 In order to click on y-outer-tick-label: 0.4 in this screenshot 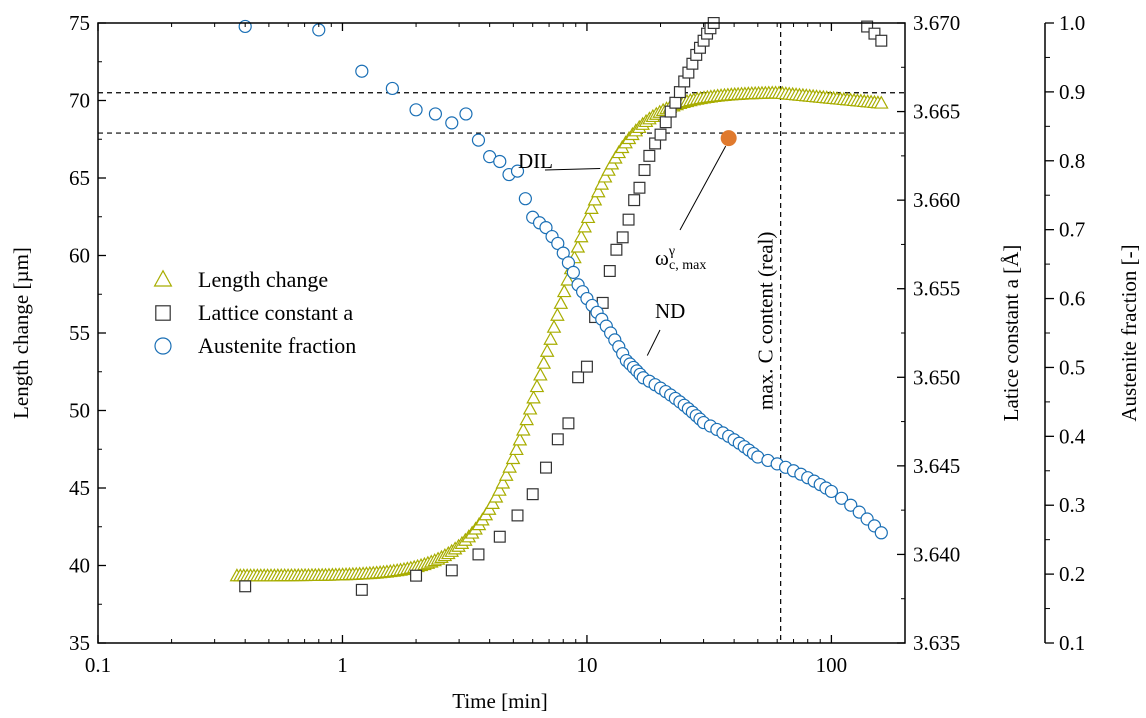, I will do `click(1072, 436)`.